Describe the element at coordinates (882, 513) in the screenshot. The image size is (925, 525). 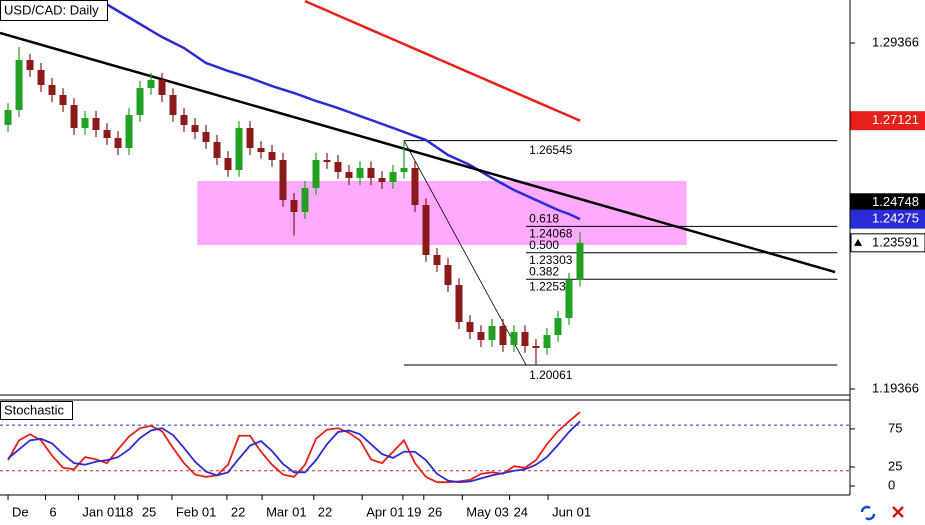
I see `toolbar-icons` at that location.